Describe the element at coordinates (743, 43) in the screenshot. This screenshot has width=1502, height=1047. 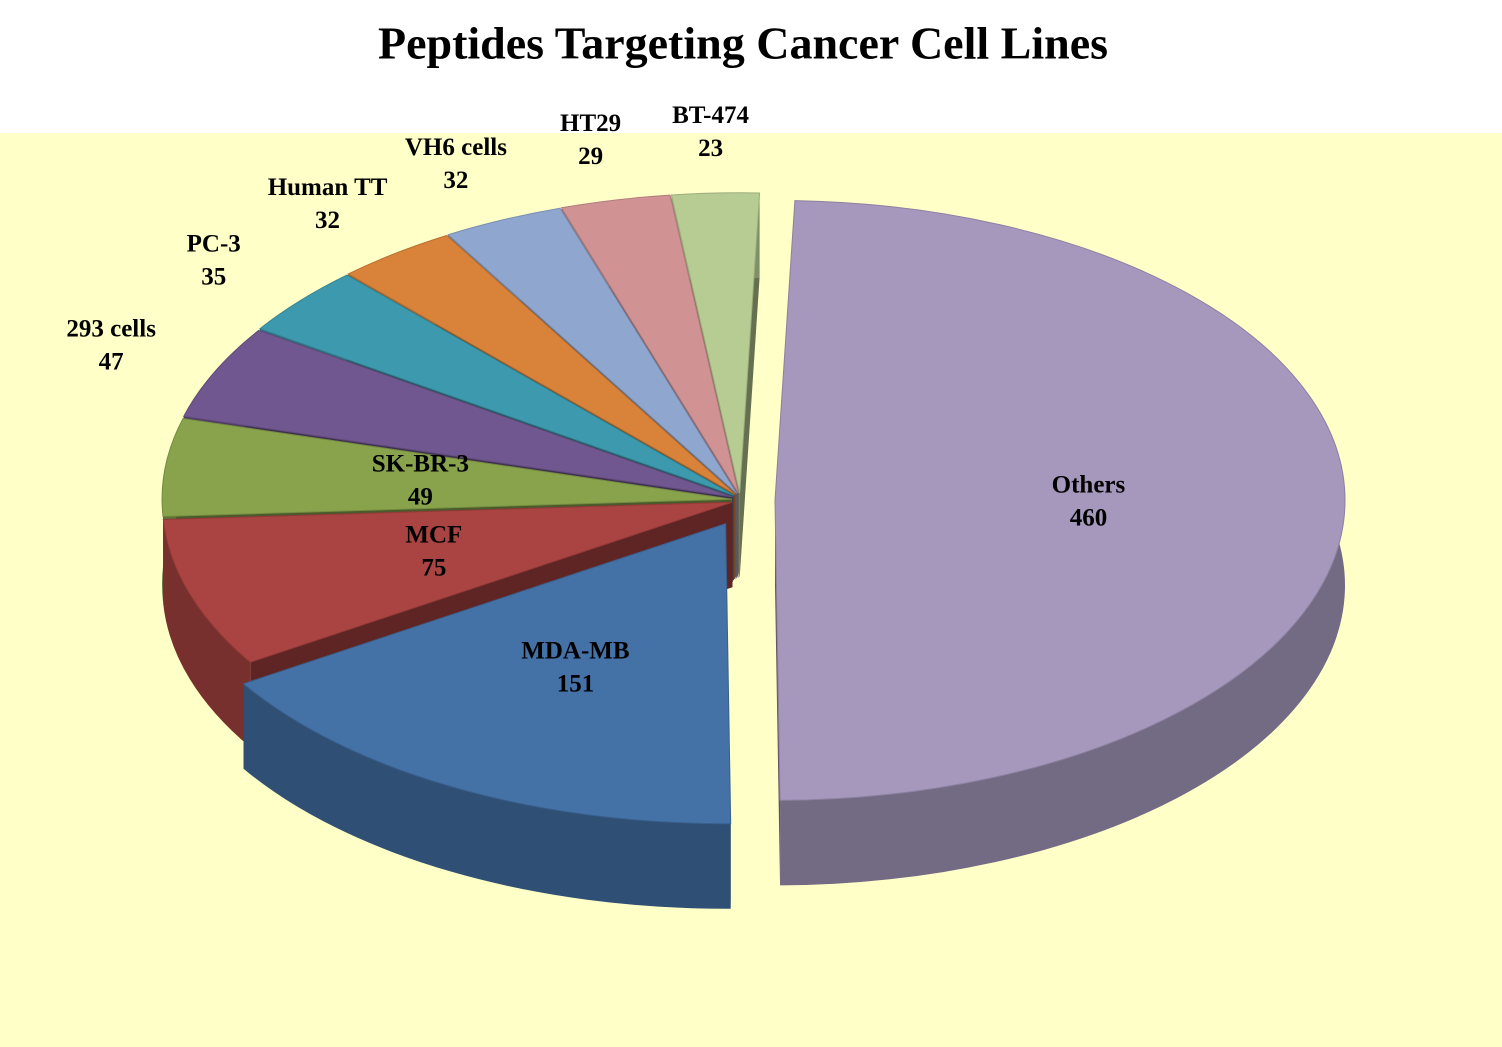
I see `chart-title: Peptides Targeting Cancer Cell Lines` at that location.